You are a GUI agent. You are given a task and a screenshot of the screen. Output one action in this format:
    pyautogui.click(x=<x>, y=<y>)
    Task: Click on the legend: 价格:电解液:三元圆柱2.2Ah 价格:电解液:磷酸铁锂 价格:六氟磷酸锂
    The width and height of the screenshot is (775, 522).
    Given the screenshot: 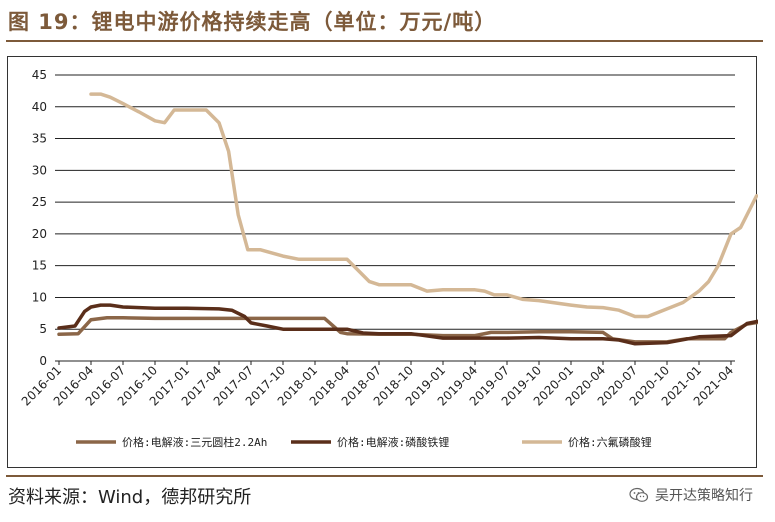 What is the action you would take?
    pyautogui.click(x=364, y=442)
    